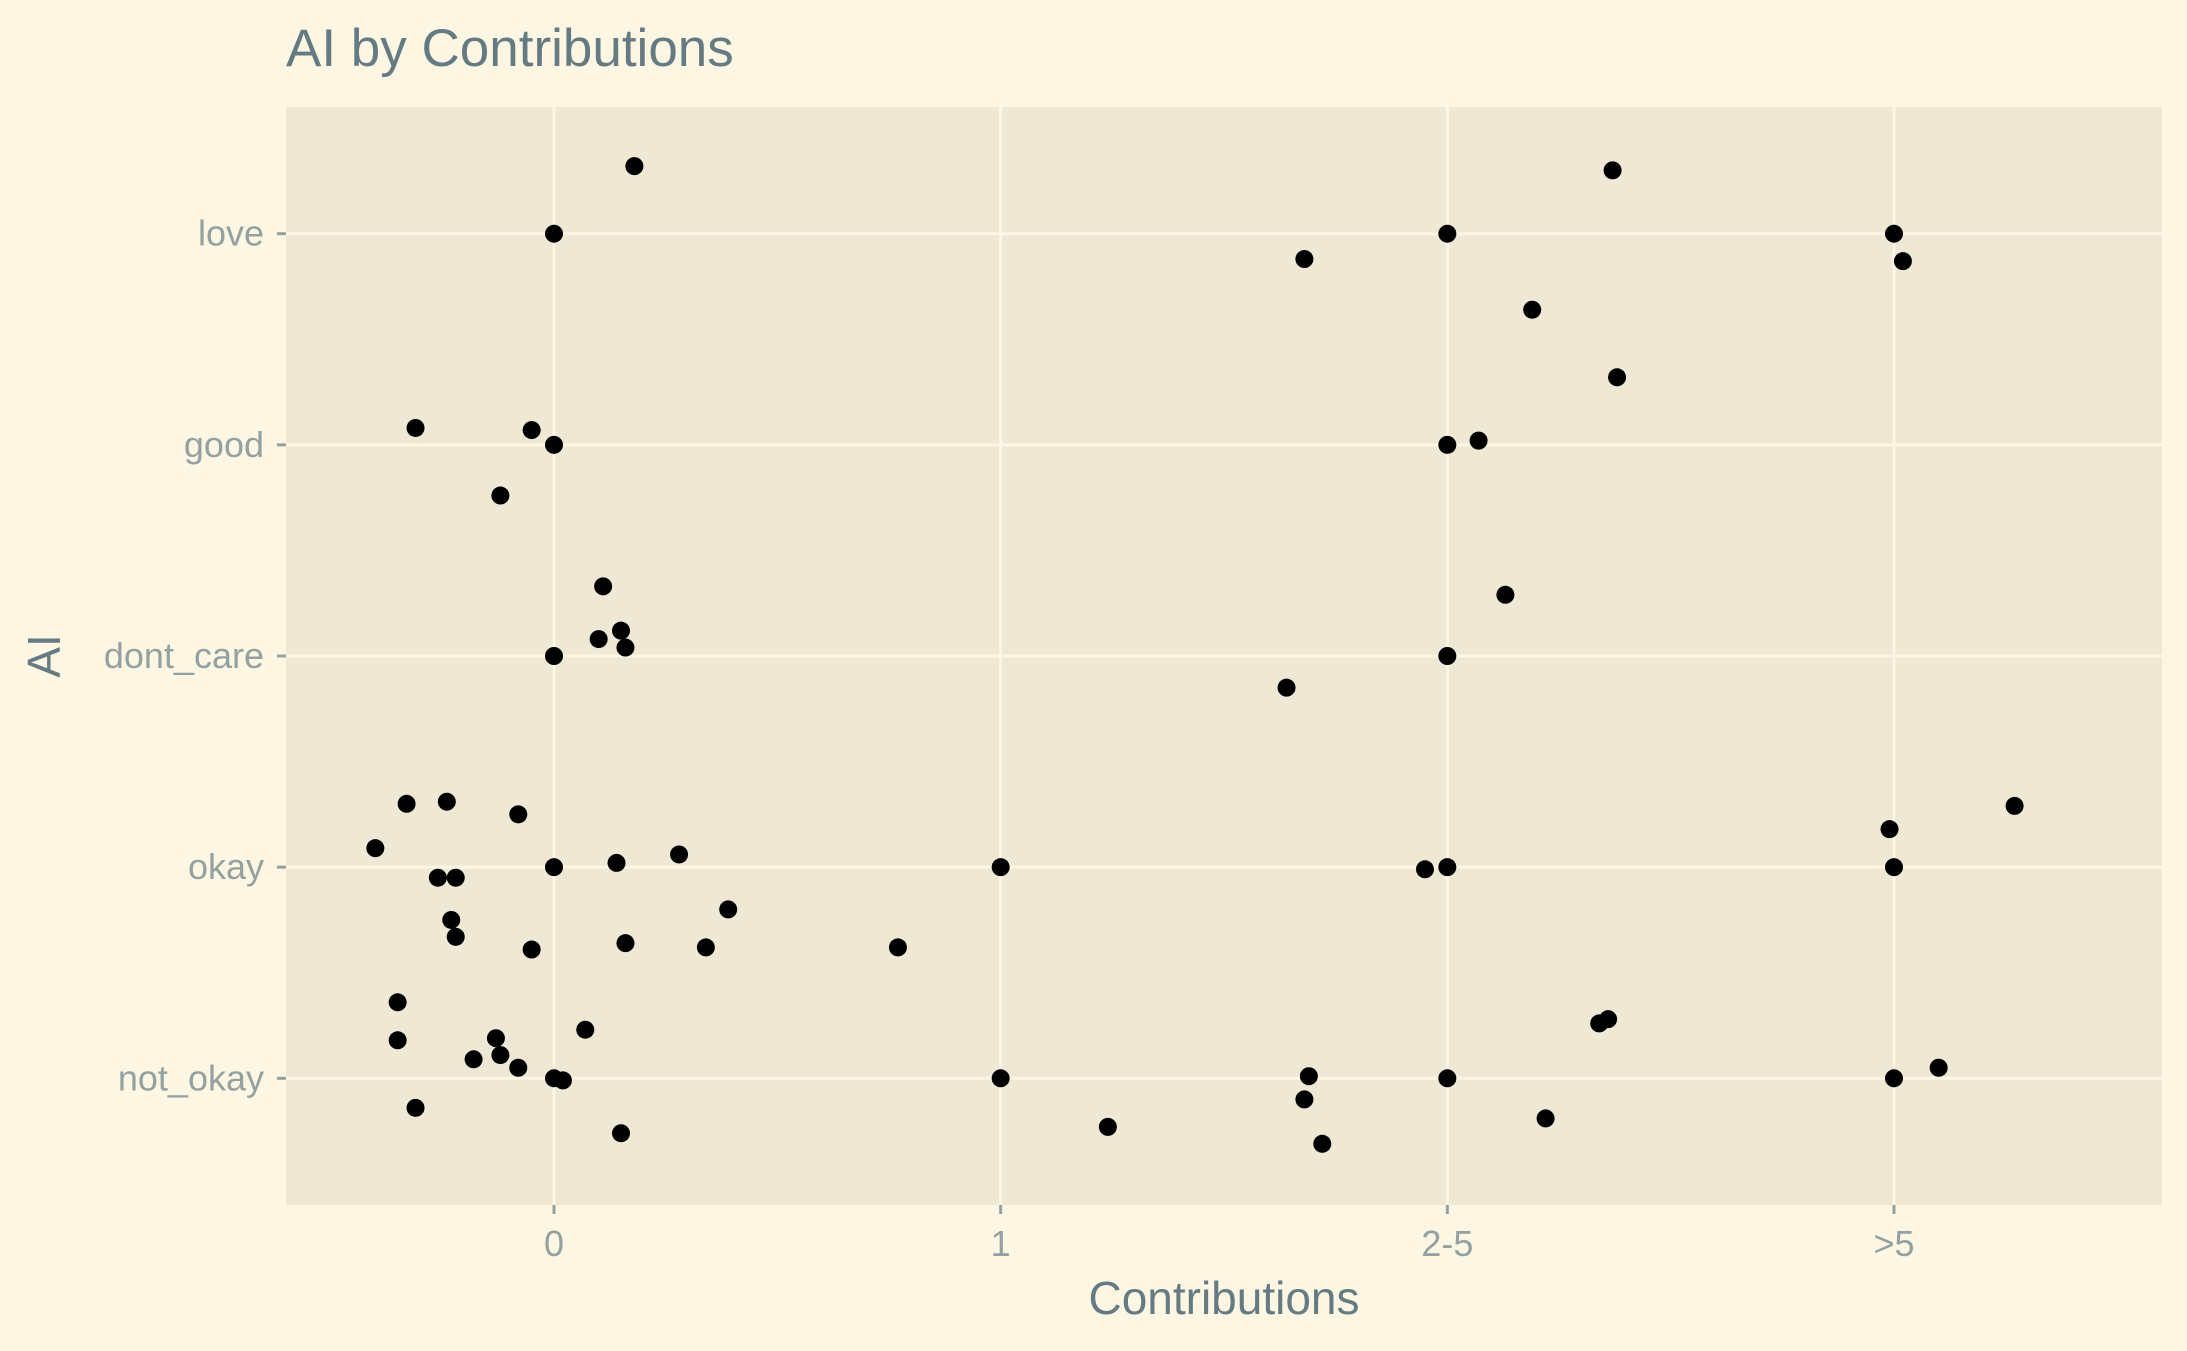  I want to click on x-tick-label: 2-5, so click(1447, 1243).